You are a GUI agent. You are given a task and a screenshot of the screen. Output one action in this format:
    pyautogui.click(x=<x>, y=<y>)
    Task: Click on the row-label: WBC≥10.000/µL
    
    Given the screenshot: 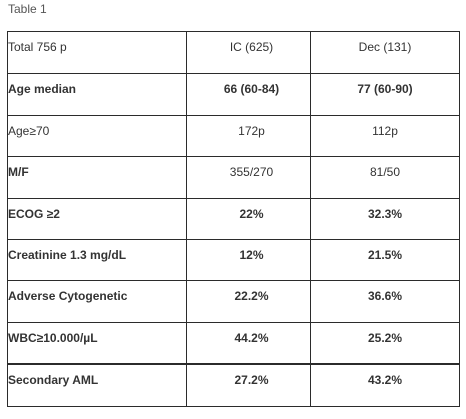 What is the action you would take?
    pyautogui.click(x=97, y=343)
    